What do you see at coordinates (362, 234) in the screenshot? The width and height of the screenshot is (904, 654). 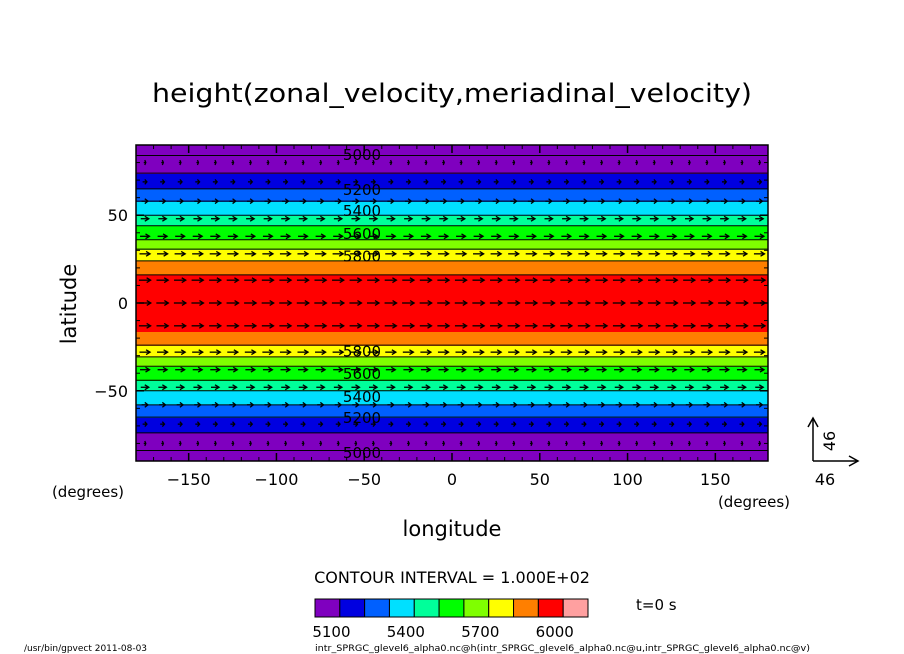 I see `contour-label: 5600` at bounding box center [362, 234].